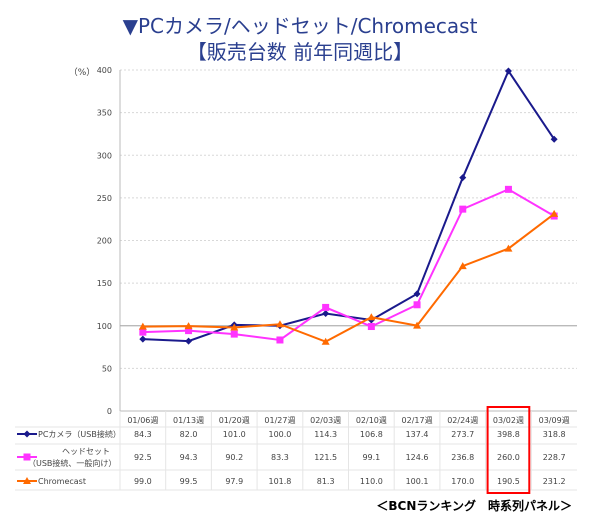  What do you see at coordinates (189, 457) in the screenshot?
I see `data-value: 94.3` at bounding box center [189, 457].